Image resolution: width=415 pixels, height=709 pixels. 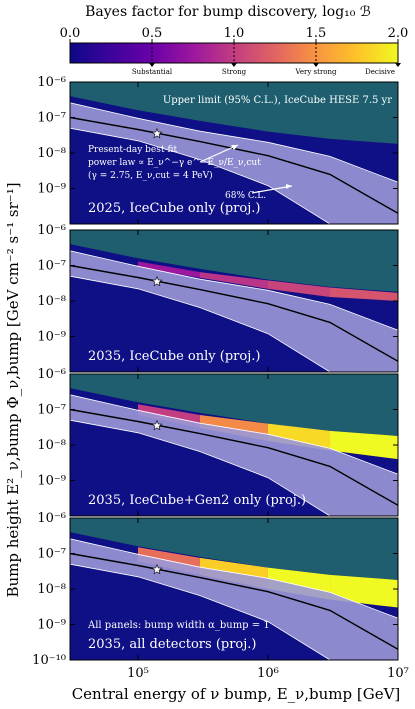 What do you see at coordinates (219, 153) in the screenshot?
I see `annotation-arrow-bestfit` at bounding box center [219, 153].